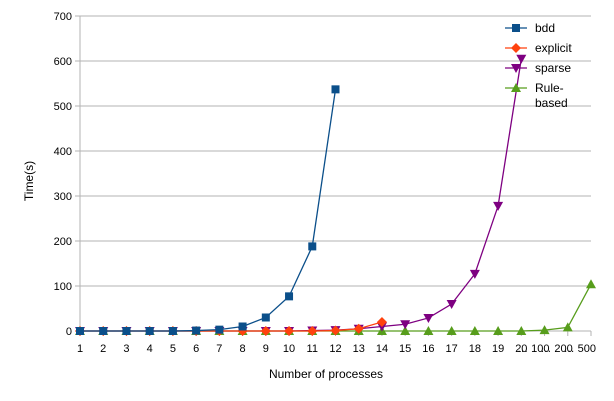 The width and height of the screenshot is (614, 401). Describe the element at coordinates (530, 28) in the screenshot. I see `legend-item-bdd: bdd` at that location.